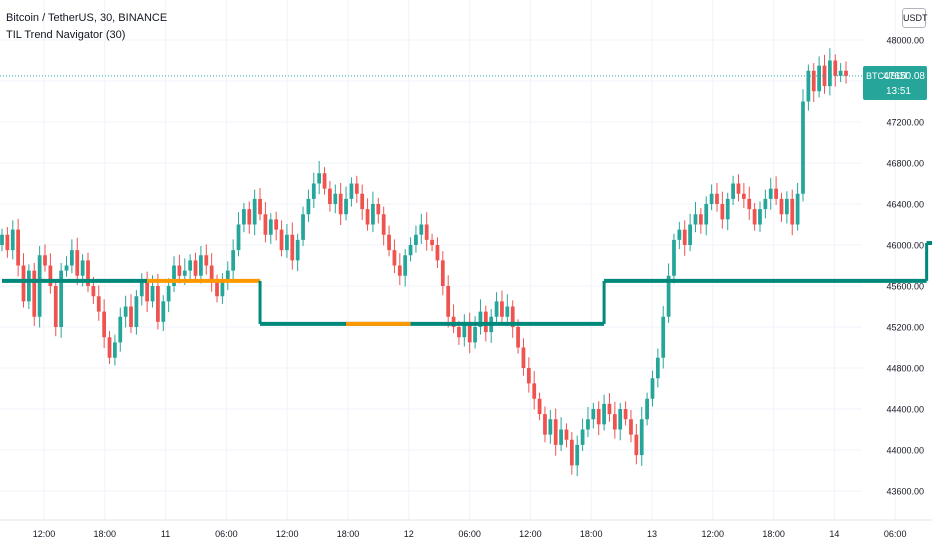 This screenshot has width=932, height=555. What do you see at coordinates (905, 246) in the screenshot?
I see `y-tick-label: 46000.00` at bounding box center [905, 246].